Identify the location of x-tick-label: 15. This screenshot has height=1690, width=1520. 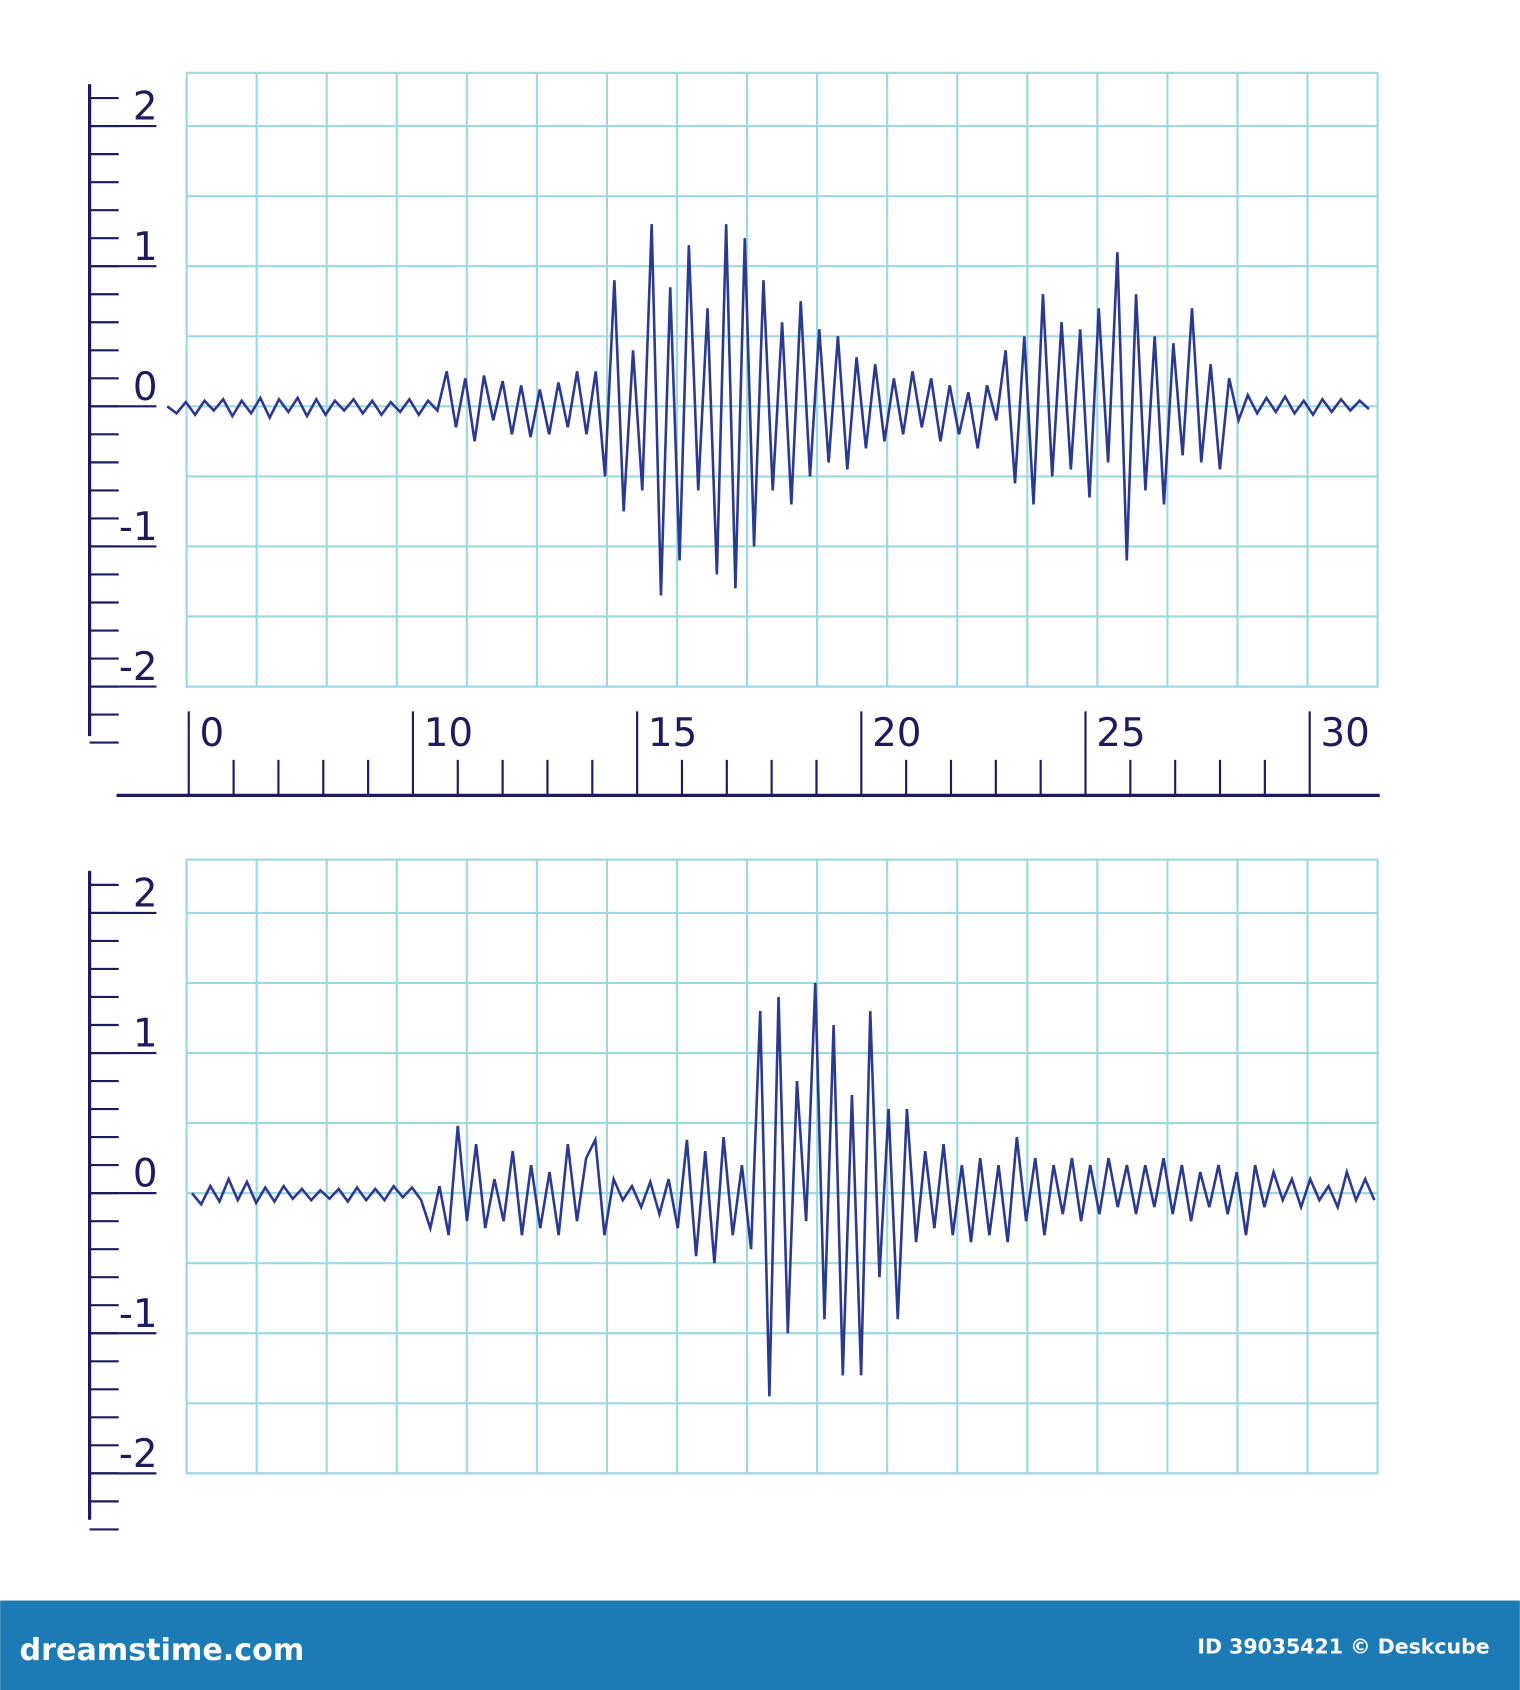
(672, 733).